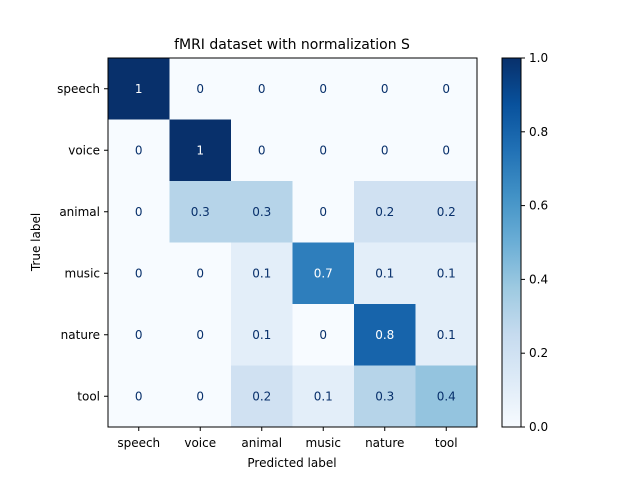 Image resolution: width=640 pixels, height=480 pixels. I want to click on cell-value-label-r4-c2: 0.1, so click(261, 335).